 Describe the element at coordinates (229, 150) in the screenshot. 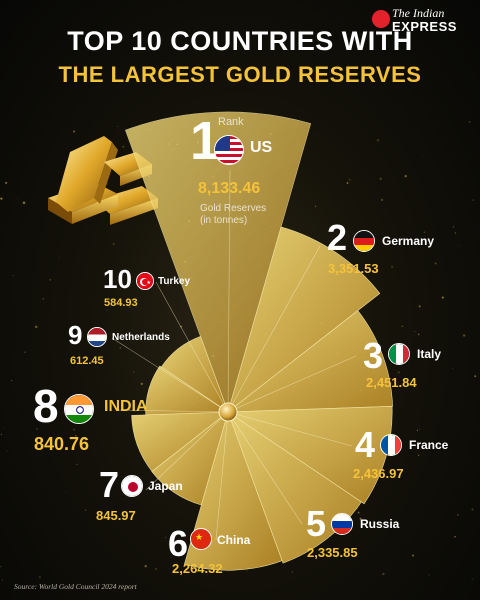

I see `us-flag-icon` at that location.